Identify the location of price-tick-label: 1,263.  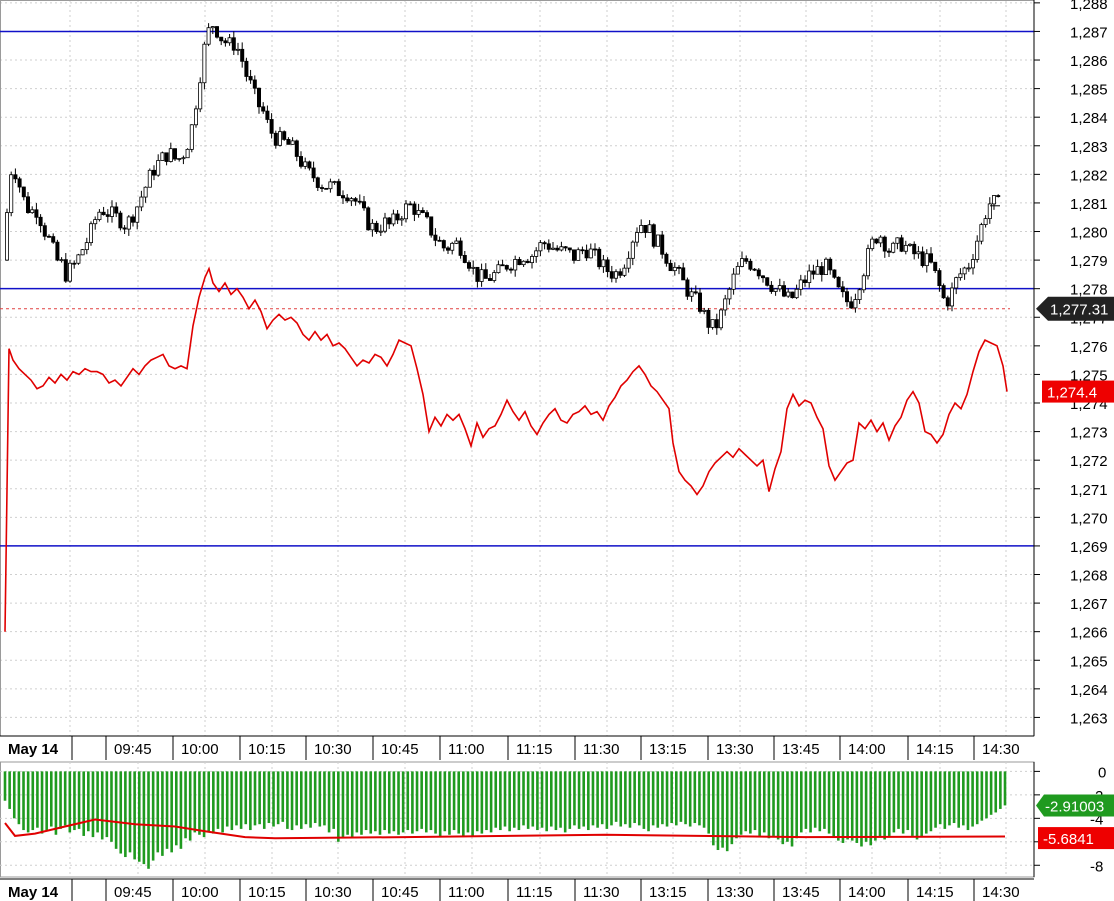
(1089, 718).